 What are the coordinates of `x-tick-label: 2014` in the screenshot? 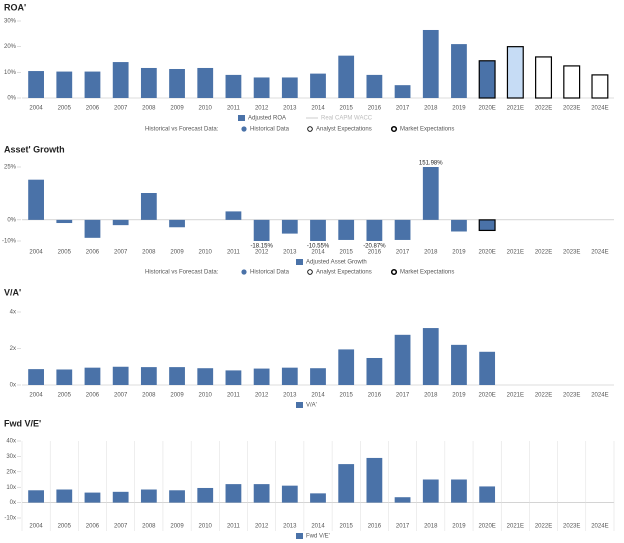 It's located at (318, 109).